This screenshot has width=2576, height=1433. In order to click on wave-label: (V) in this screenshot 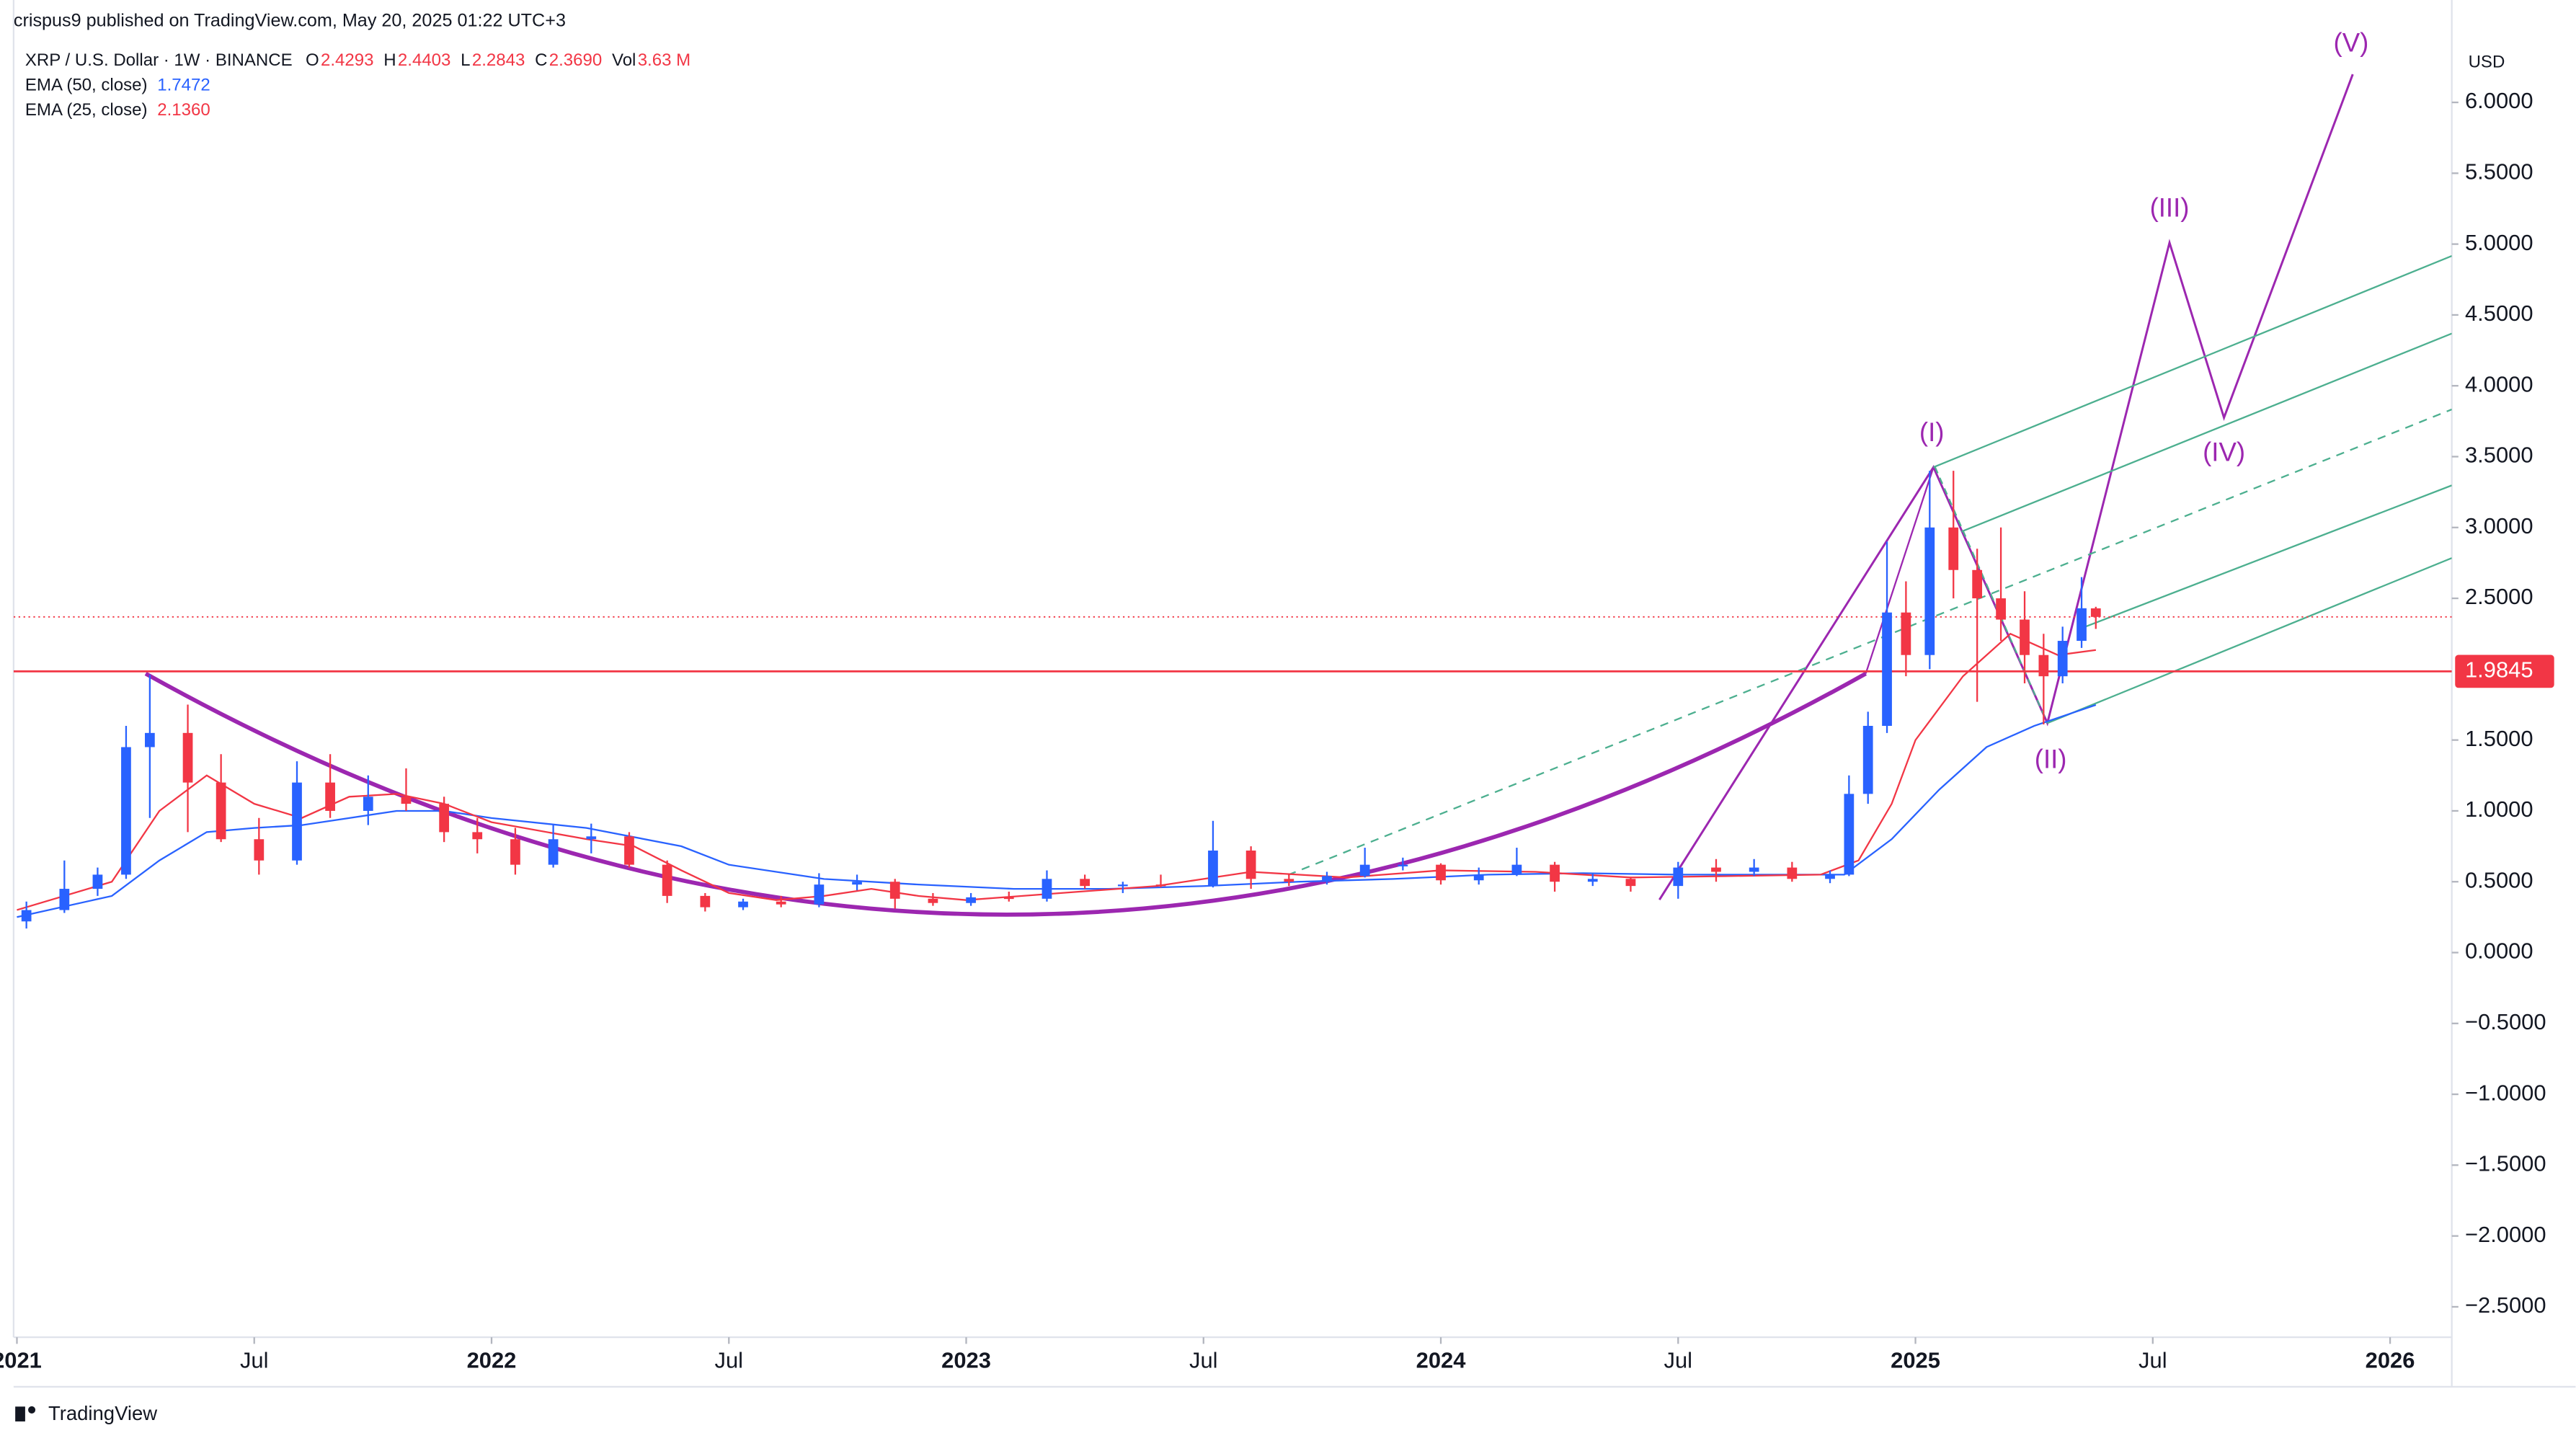, I will do `click(2351, 43)`.